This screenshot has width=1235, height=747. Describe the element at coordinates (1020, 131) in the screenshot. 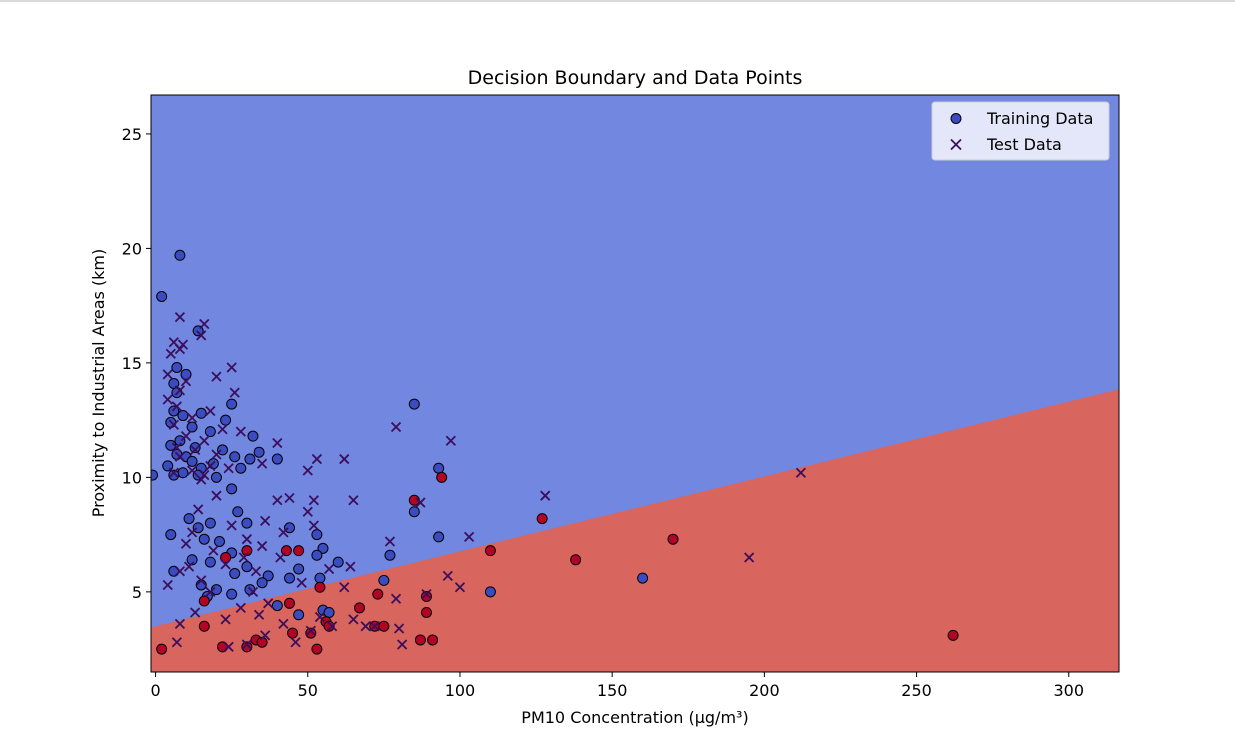

I see `legend: Training Data Test Data` at that location.